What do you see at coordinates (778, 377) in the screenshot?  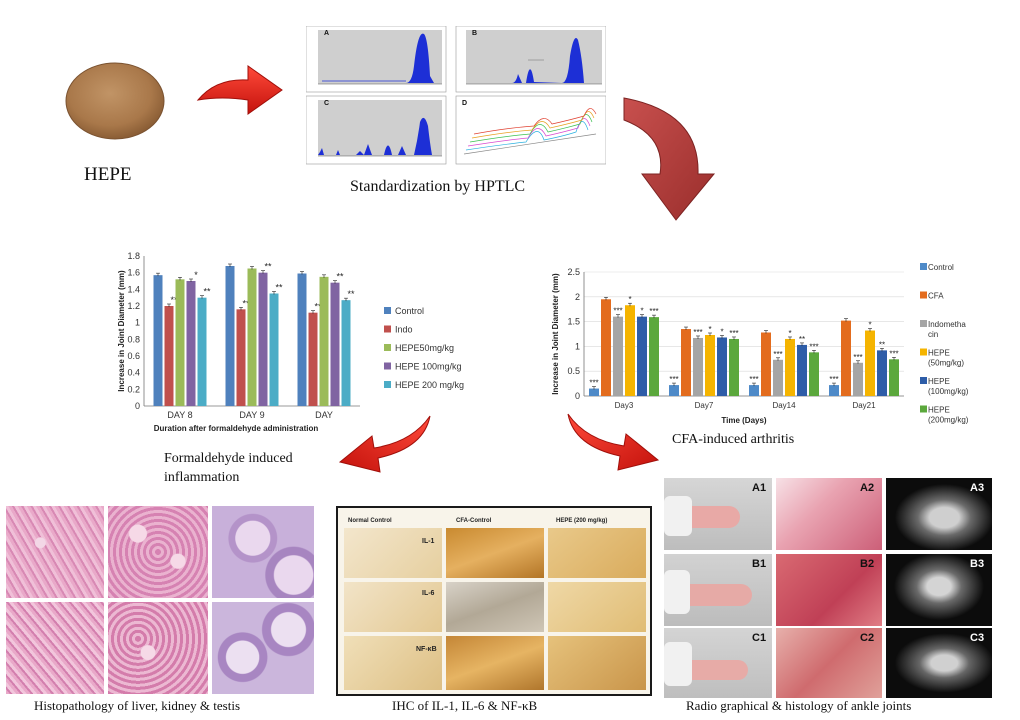 I see `bar-indometha-cin` at bounding box center [778, 377].